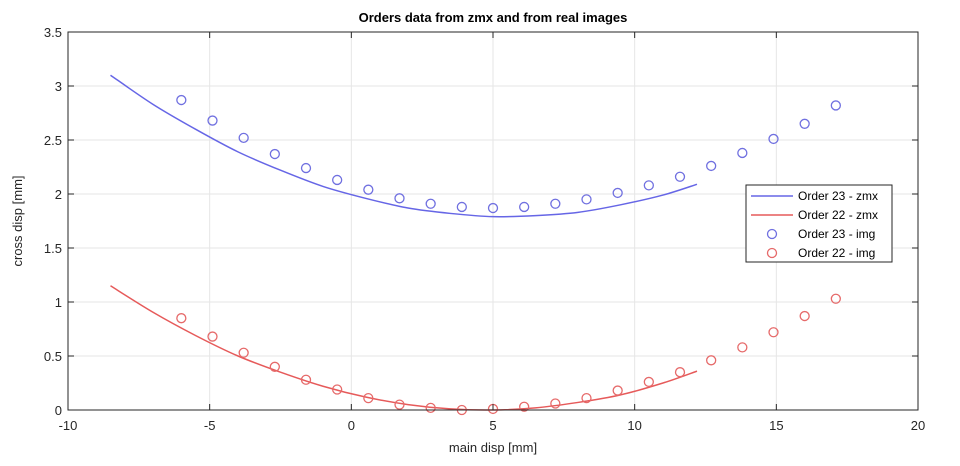 This screenshot has width=960, height=466. I want to click on x-tick-label: 15, so click(776, 425).